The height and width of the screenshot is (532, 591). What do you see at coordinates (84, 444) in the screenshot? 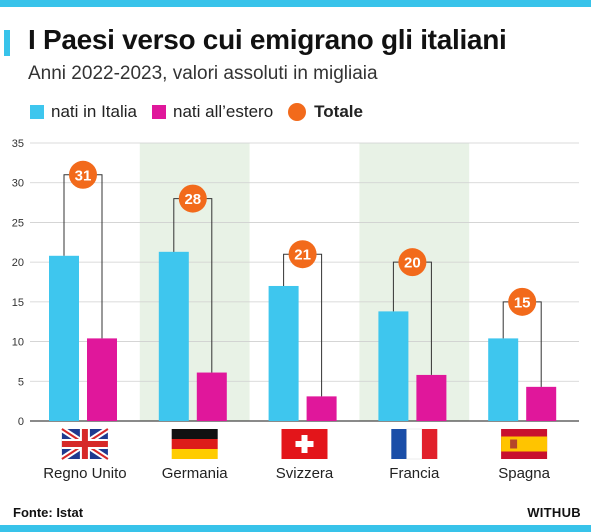
I see `uk-flag-cross-red` at bounding box center [84, 444].